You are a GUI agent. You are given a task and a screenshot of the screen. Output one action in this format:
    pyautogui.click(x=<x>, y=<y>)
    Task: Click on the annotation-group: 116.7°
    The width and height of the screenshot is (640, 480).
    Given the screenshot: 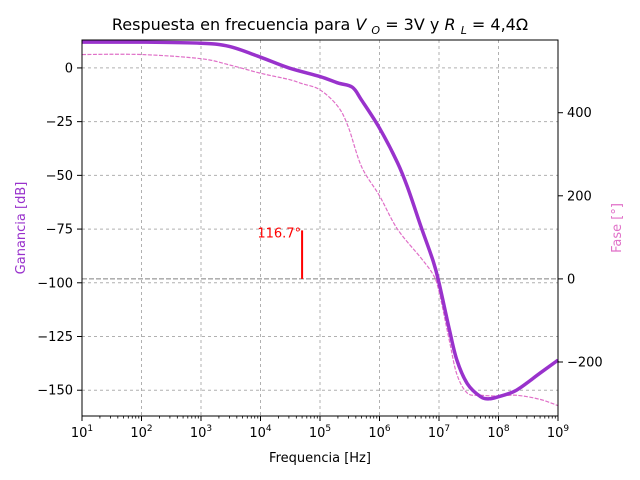 What is the action you would take?
    pyautogui.click(x=280, y=252)
    